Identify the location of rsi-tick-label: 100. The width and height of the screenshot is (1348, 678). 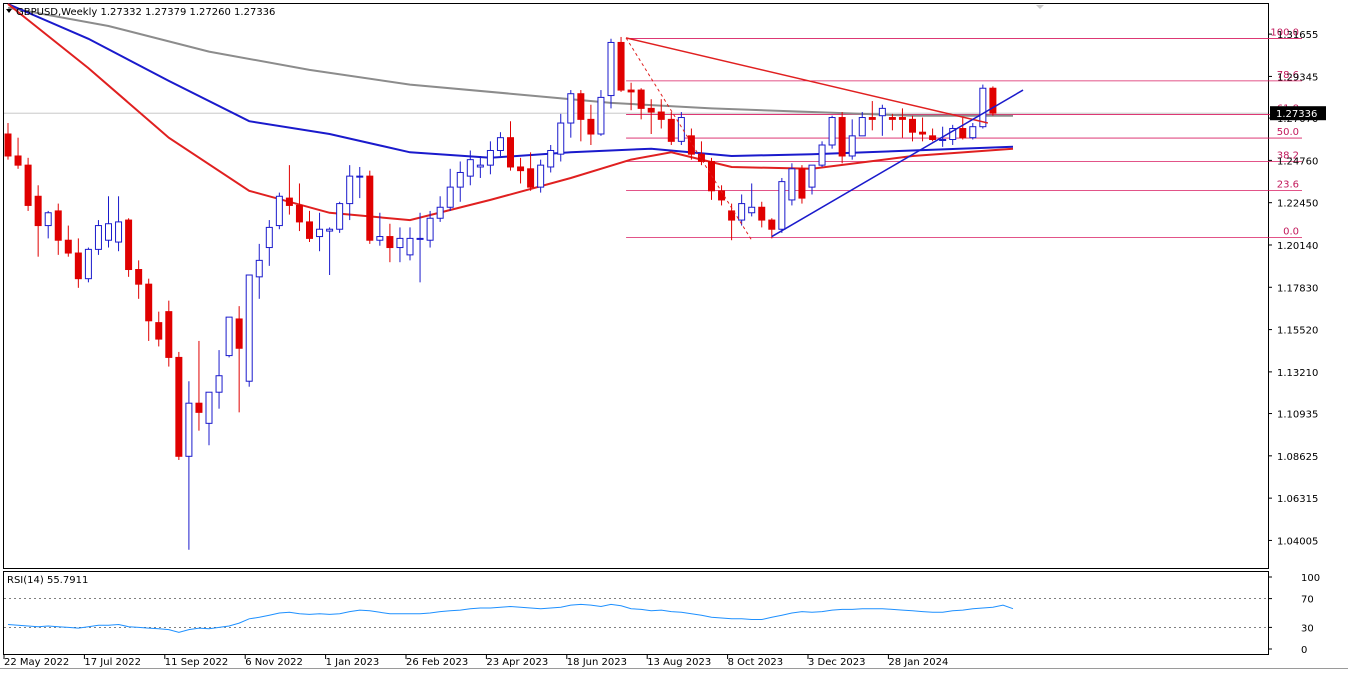
(1310, 578).